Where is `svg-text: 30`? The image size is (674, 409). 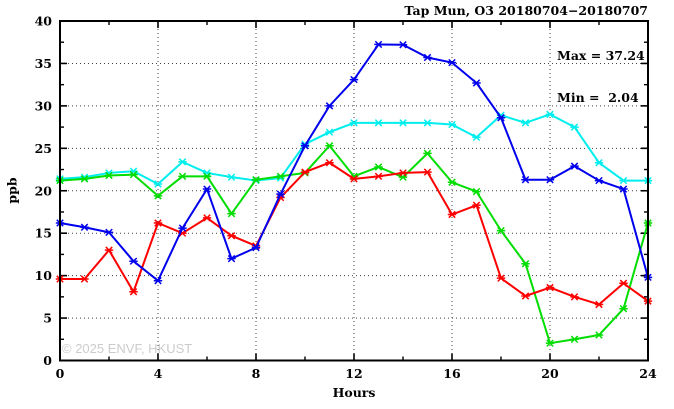 svg-text: 30 is located at coordinates (44, 105).